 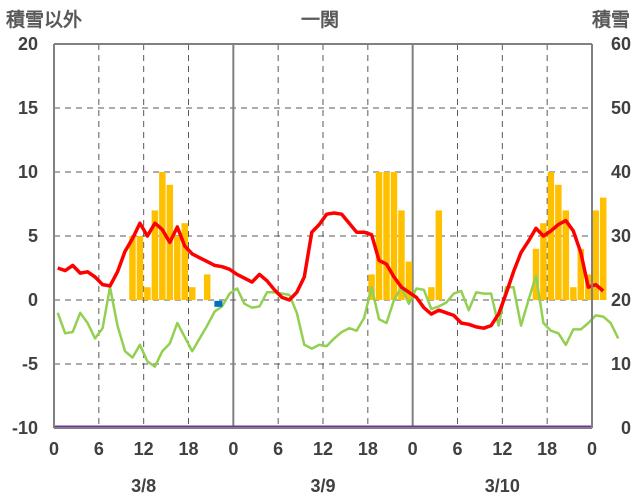 What do you see at coordinates (322, 486) in the screenshot?
I see `date-label: 3/9` at bounding box center [322, 486].